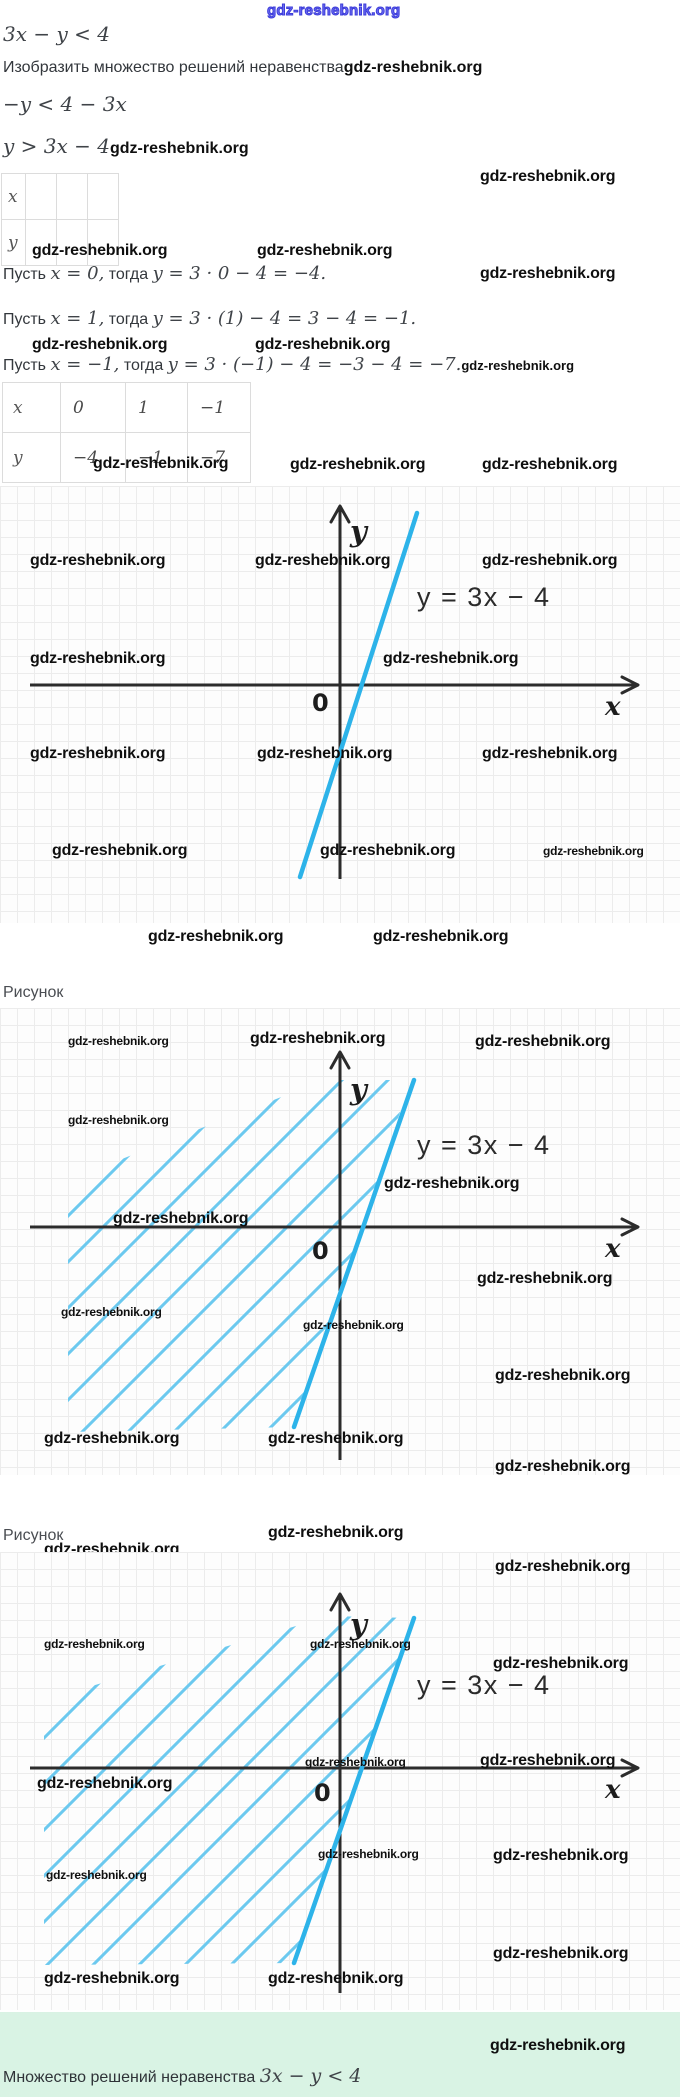 Image resolution: width=680 pixels, height=2097 pixels. Describe the element at coordinates (56, 146) in the screenshot. I see `inequality-final: y > 3x − 4` at that location.